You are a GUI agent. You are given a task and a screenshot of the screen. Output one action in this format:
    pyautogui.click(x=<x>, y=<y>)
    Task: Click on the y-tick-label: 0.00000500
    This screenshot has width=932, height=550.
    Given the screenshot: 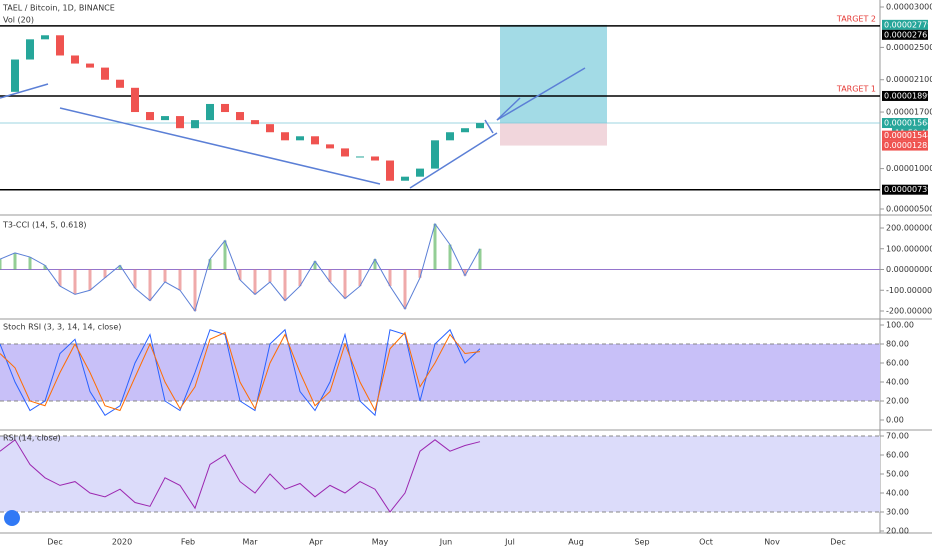 What is the action you would take?
    pyautogui.click(x=909, y=209)
    